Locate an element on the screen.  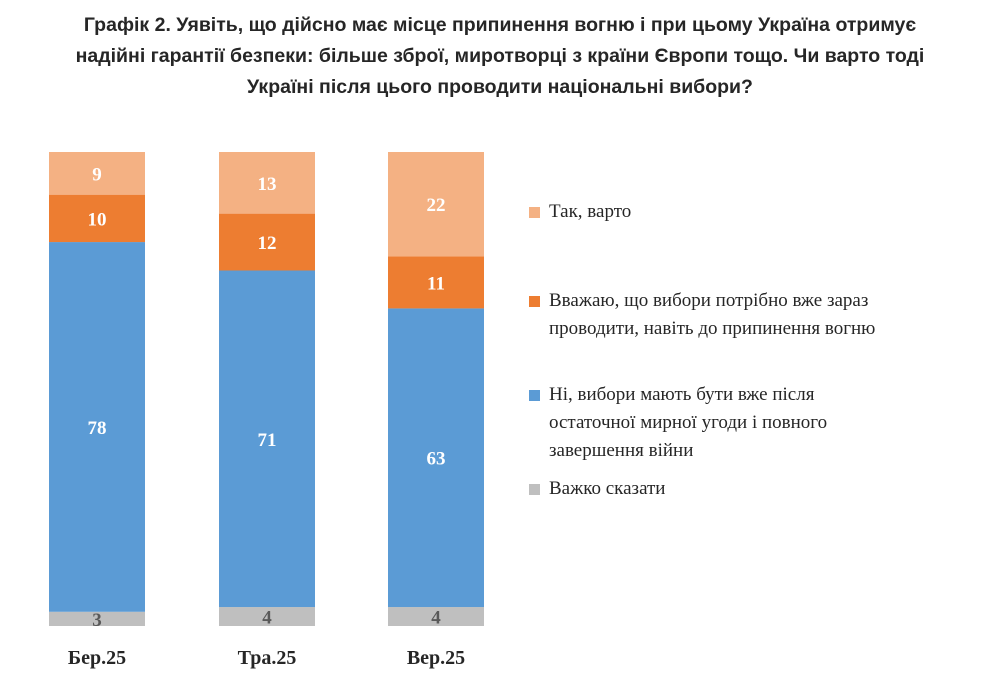
legend-text-ni-line-2: остаточної мирної угоди і повного is located at coordinates (688, 422).